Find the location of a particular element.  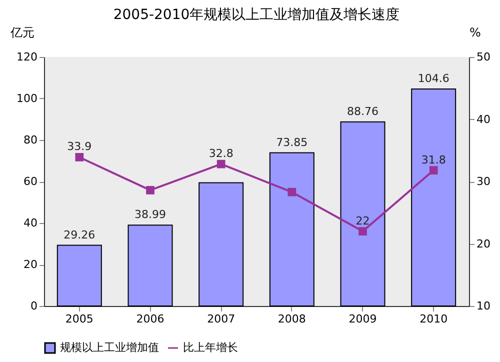

data-label: 31.8 is located at coordinates (433, 159).